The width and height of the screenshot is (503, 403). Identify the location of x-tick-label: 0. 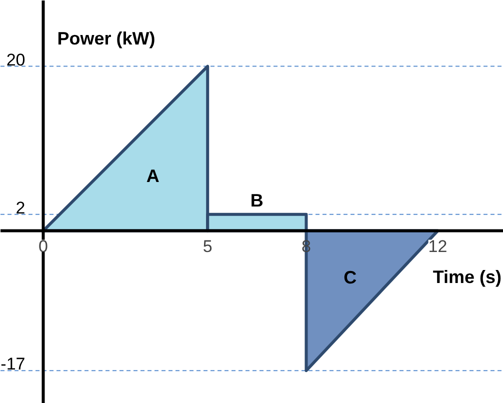
(43, 246).